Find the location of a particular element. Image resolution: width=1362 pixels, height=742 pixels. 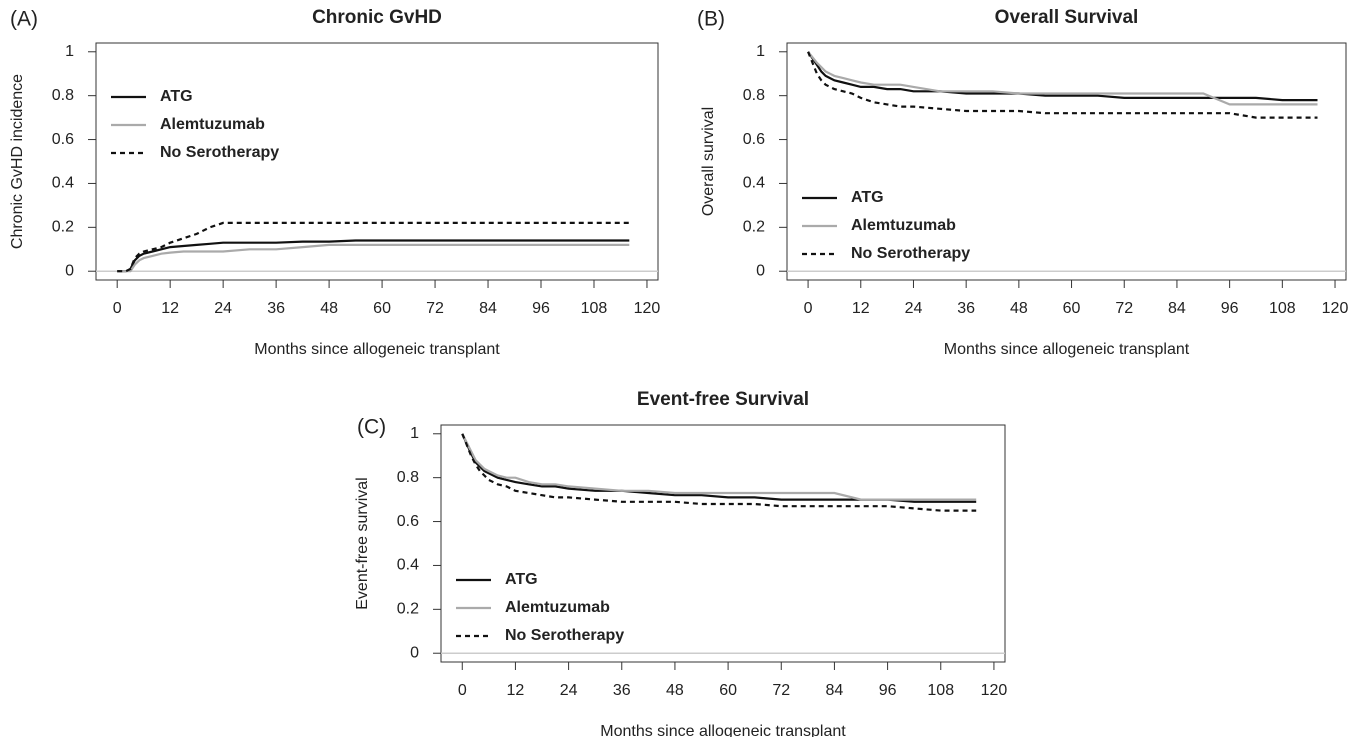

panel-label: (A) is located at coordinates (24, 19).